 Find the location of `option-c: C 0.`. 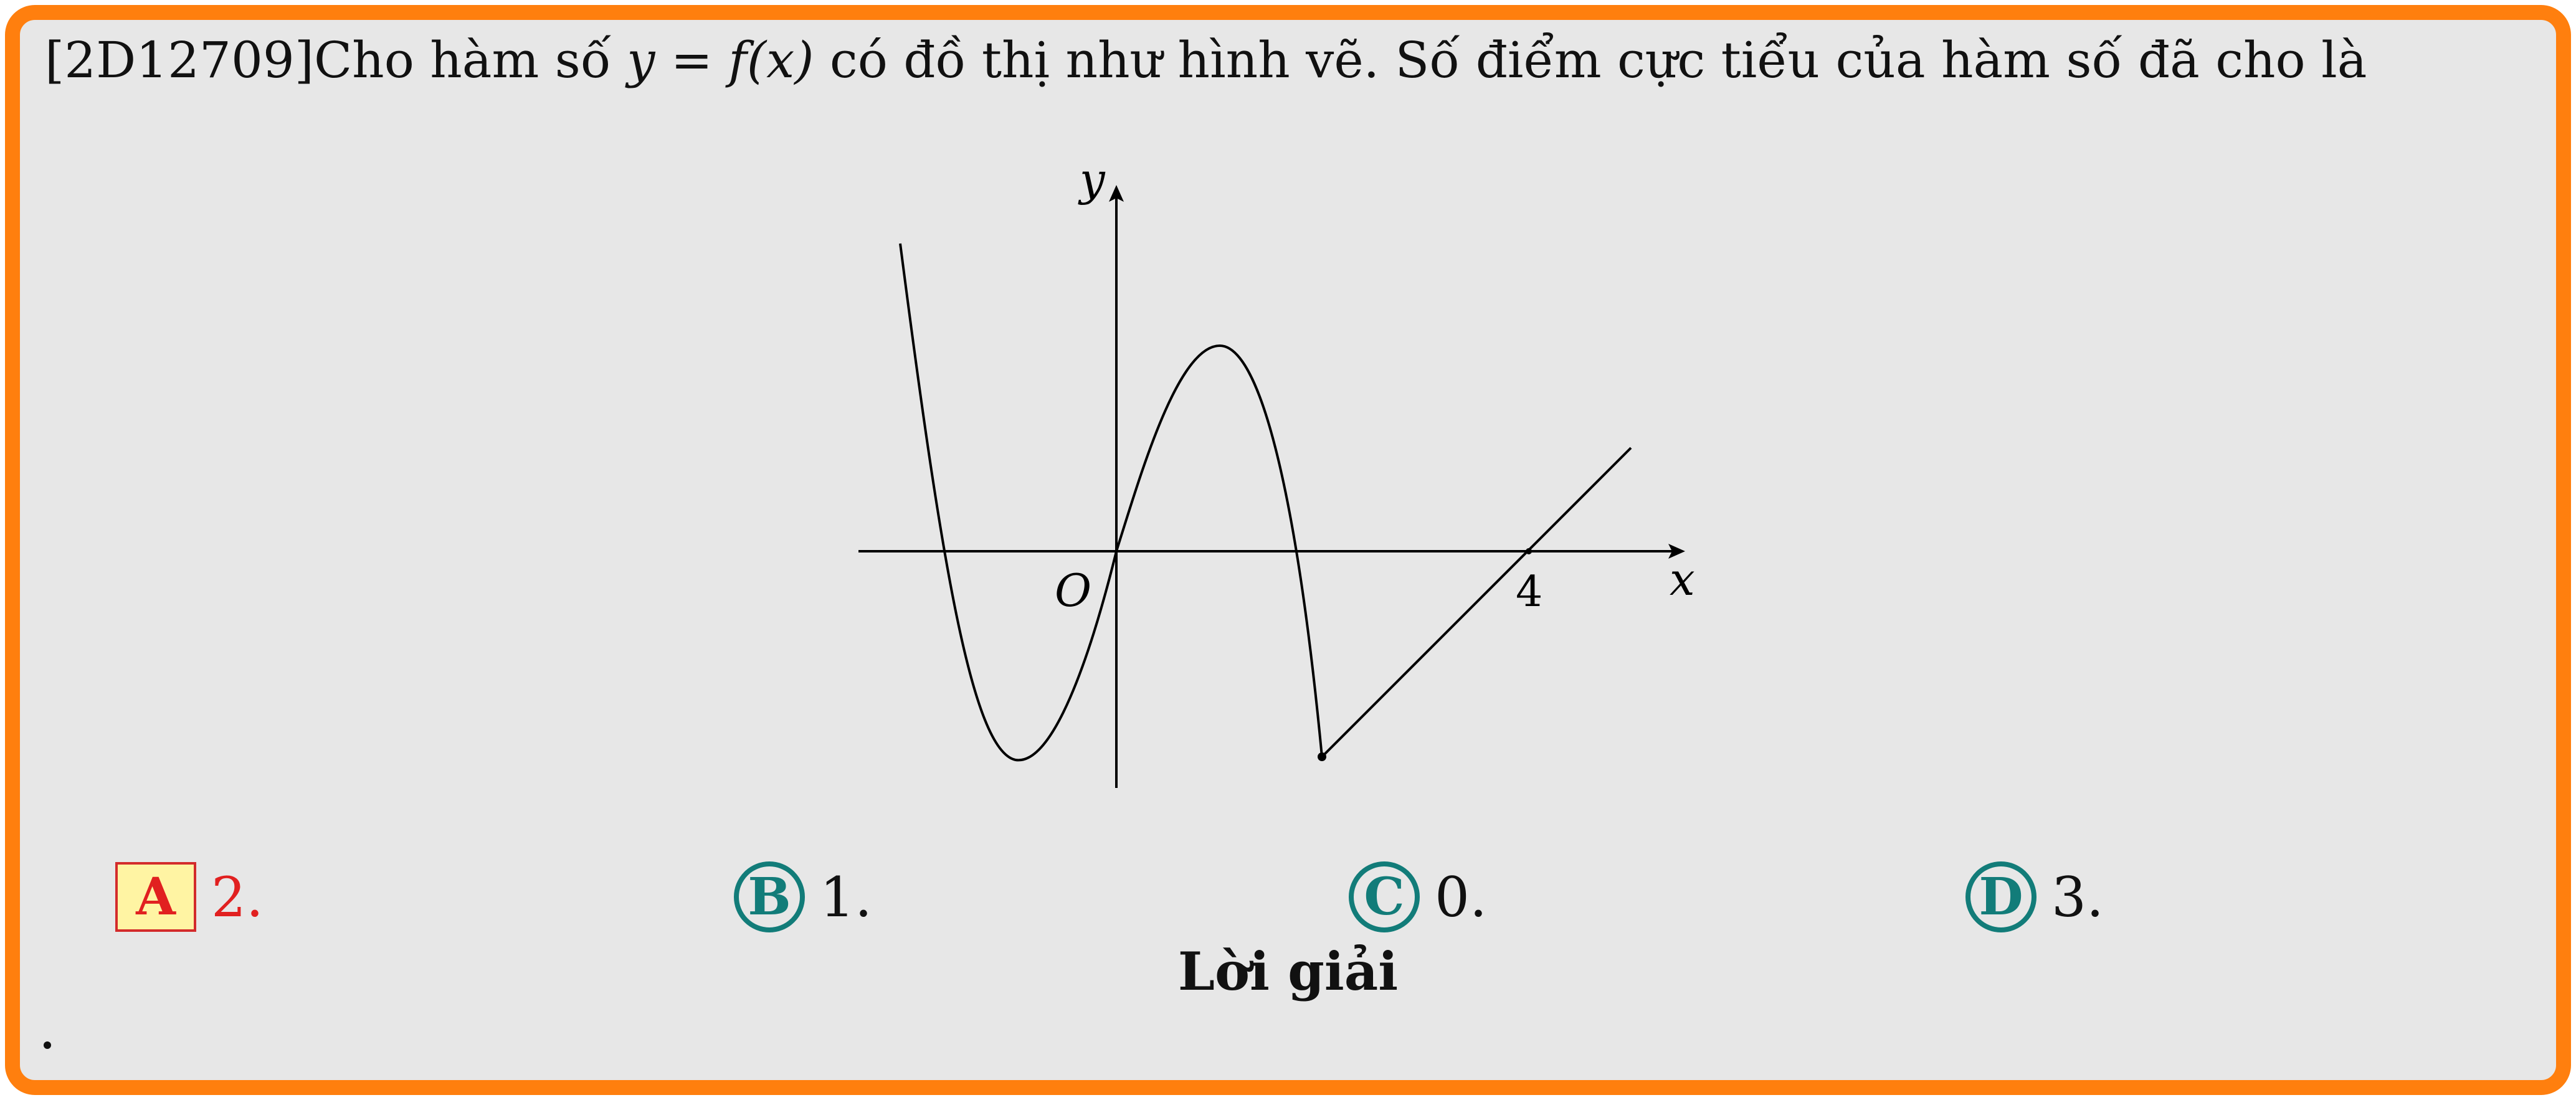

option-c: C 0. is located at coordinates (1418, 897).